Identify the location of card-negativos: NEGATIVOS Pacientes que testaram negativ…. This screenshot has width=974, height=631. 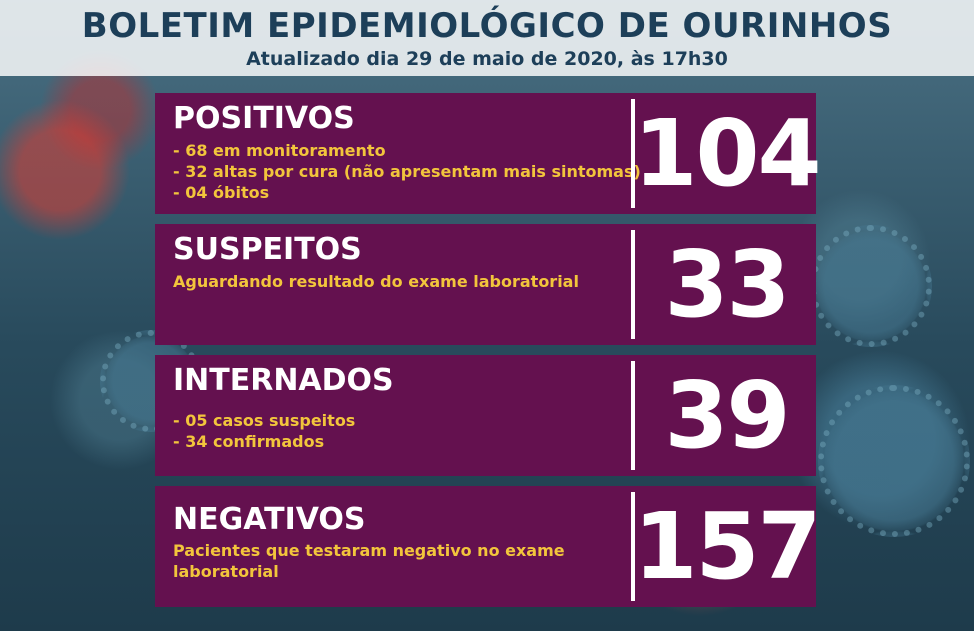
(488, 546).